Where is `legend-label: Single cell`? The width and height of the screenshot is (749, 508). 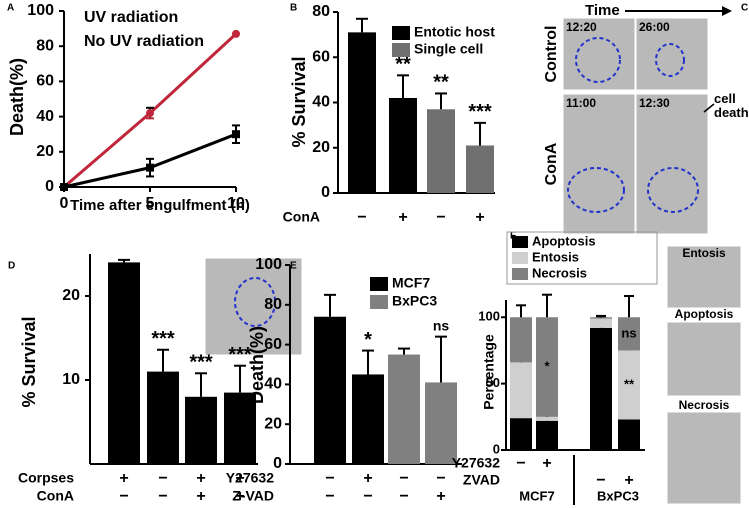 legend-label: Single cell is located at coordinates (448, 49).